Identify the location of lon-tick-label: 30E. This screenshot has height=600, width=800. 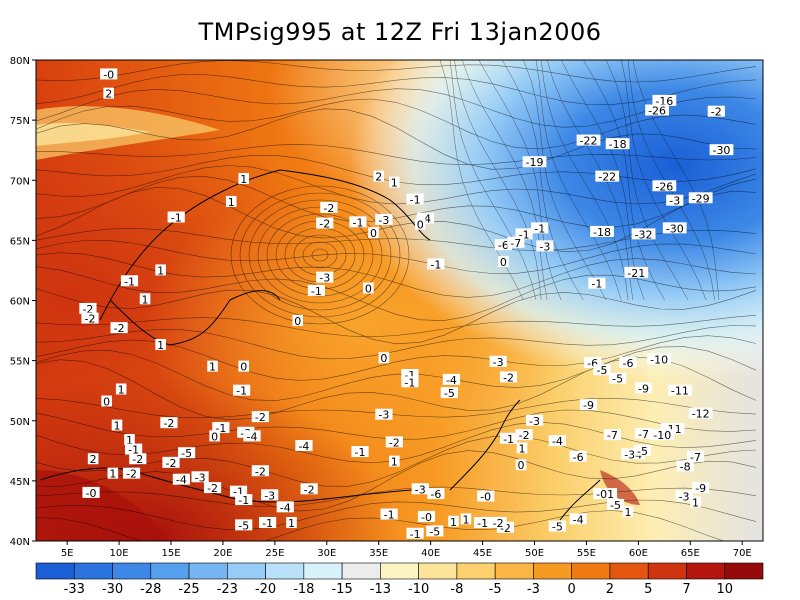
(326, 553).